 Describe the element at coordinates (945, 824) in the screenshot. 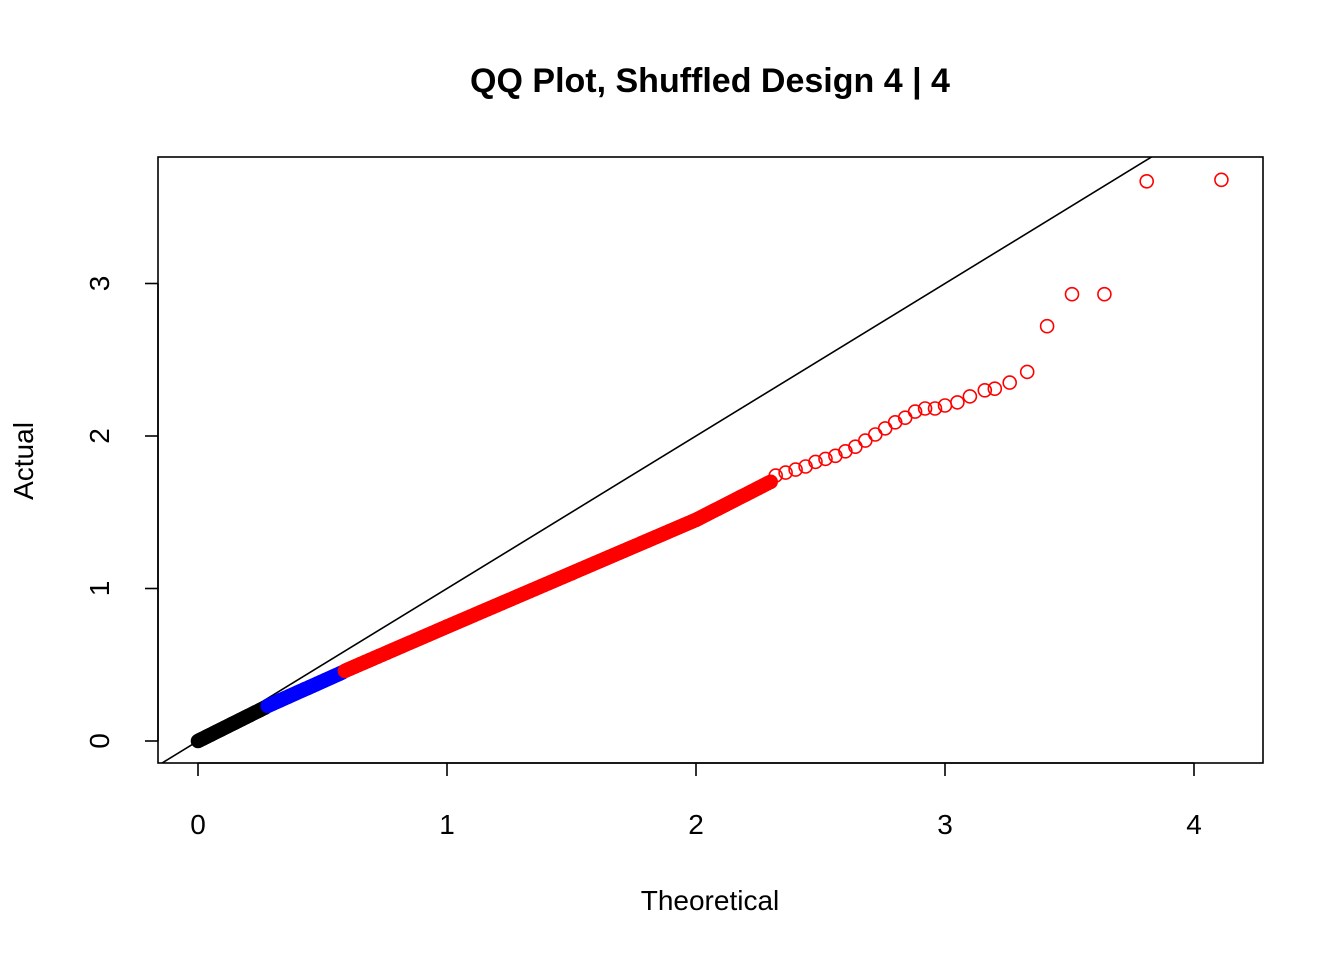

I see `x-tick-label: 3` at that location.